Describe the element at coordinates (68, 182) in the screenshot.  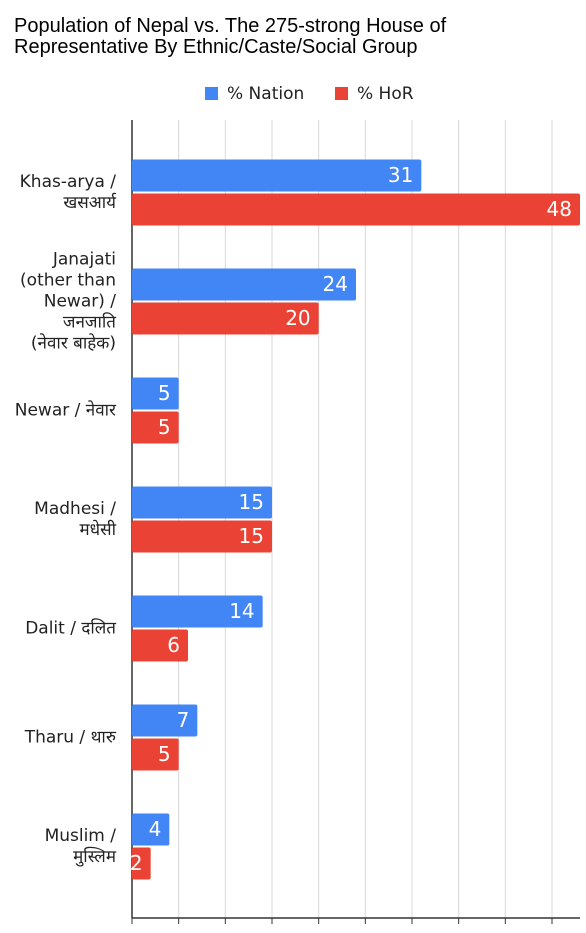
I see `y-tick-label: Khas-arya /` at that location.